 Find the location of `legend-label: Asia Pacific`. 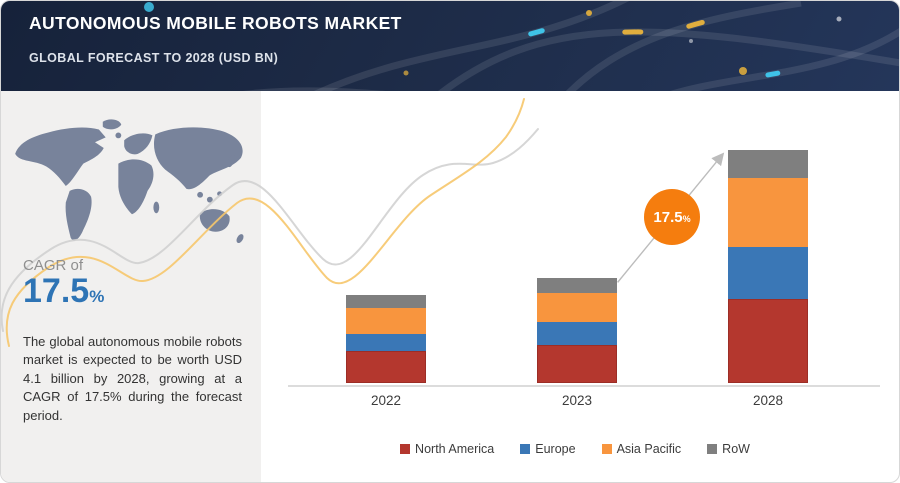

legend-label: Asia Pacific is located at coordinates (649, 449).